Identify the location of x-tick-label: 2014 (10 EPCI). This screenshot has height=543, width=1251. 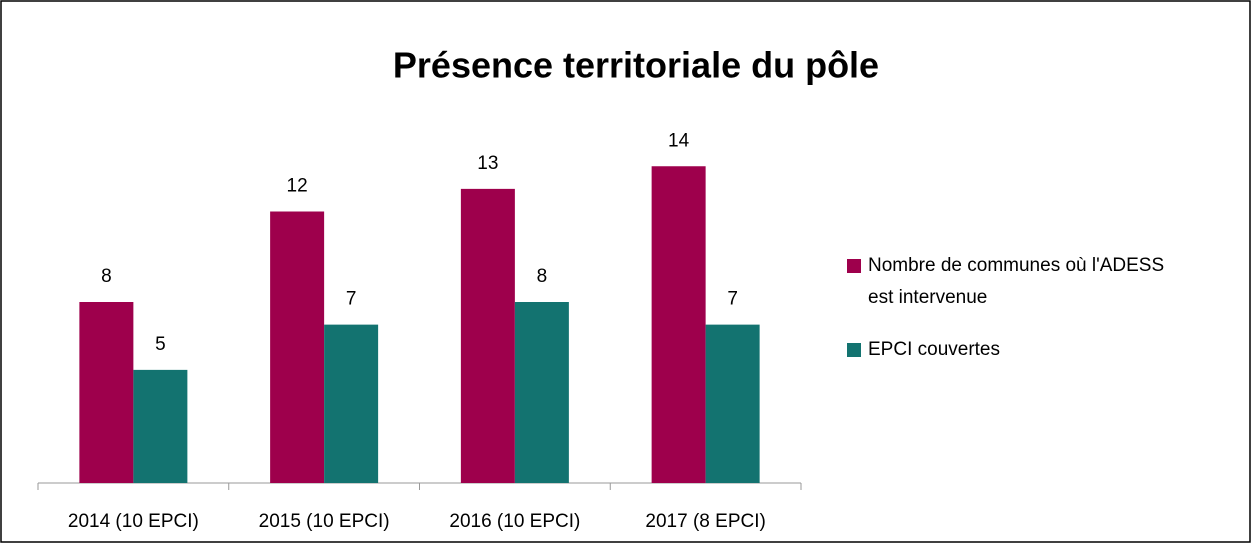
(133, 521).